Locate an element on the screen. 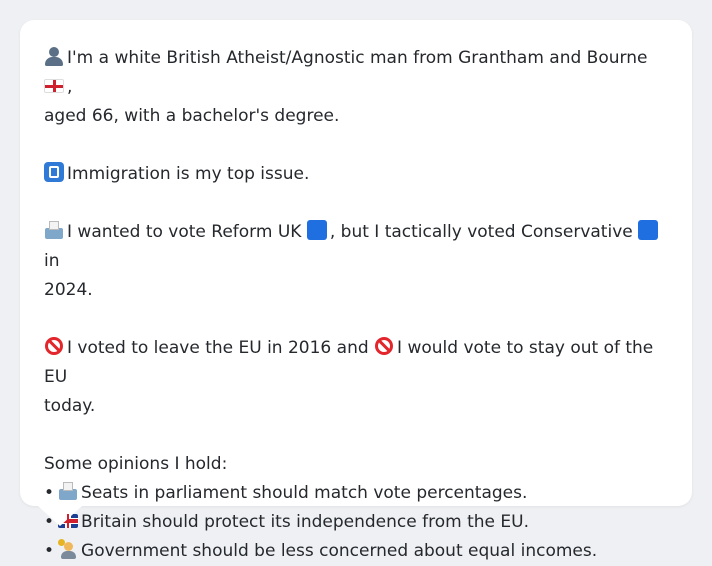  vote-text-2: , but I tactically voted Conservative is located at coordinates (481, 232).